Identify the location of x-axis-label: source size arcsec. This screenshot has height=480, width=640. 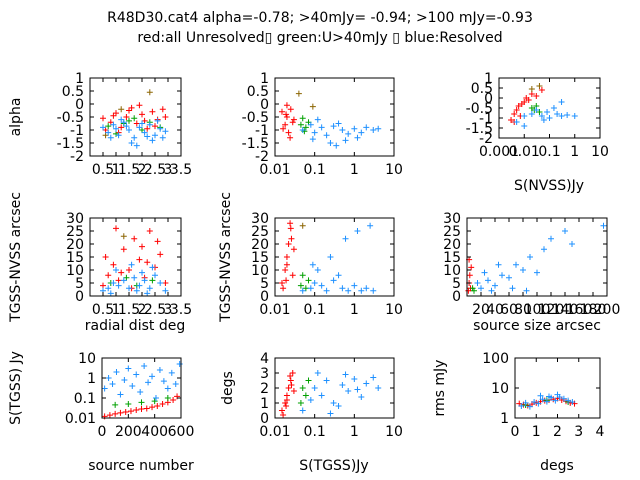
(537, 326).